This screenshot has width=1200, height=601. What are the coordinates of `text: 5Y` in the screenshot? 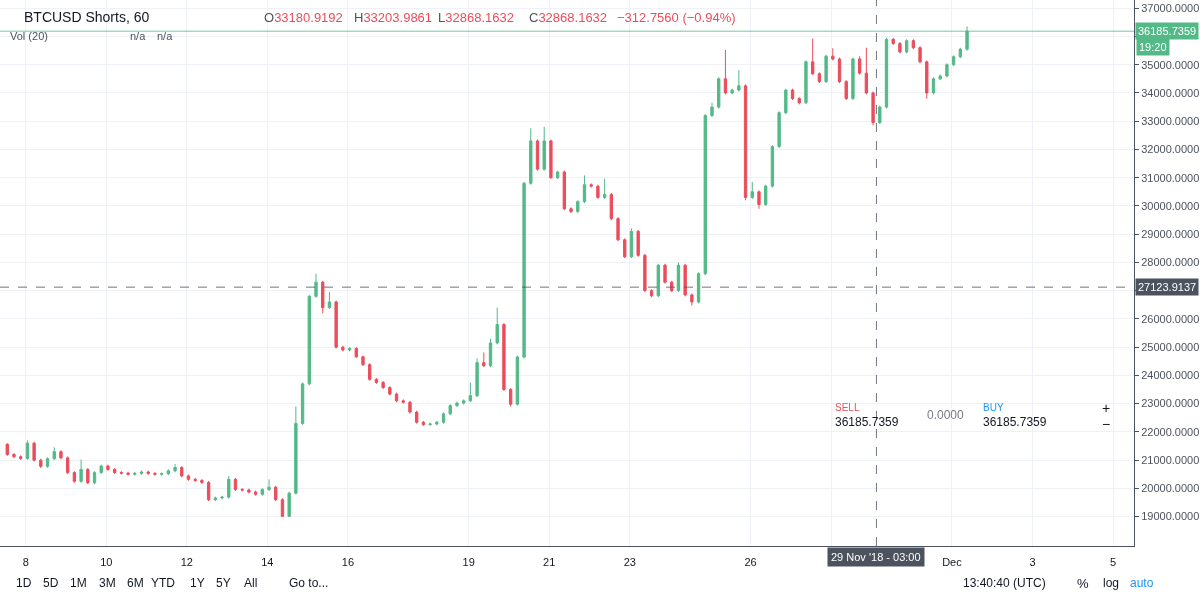 It's located at (223, 583).